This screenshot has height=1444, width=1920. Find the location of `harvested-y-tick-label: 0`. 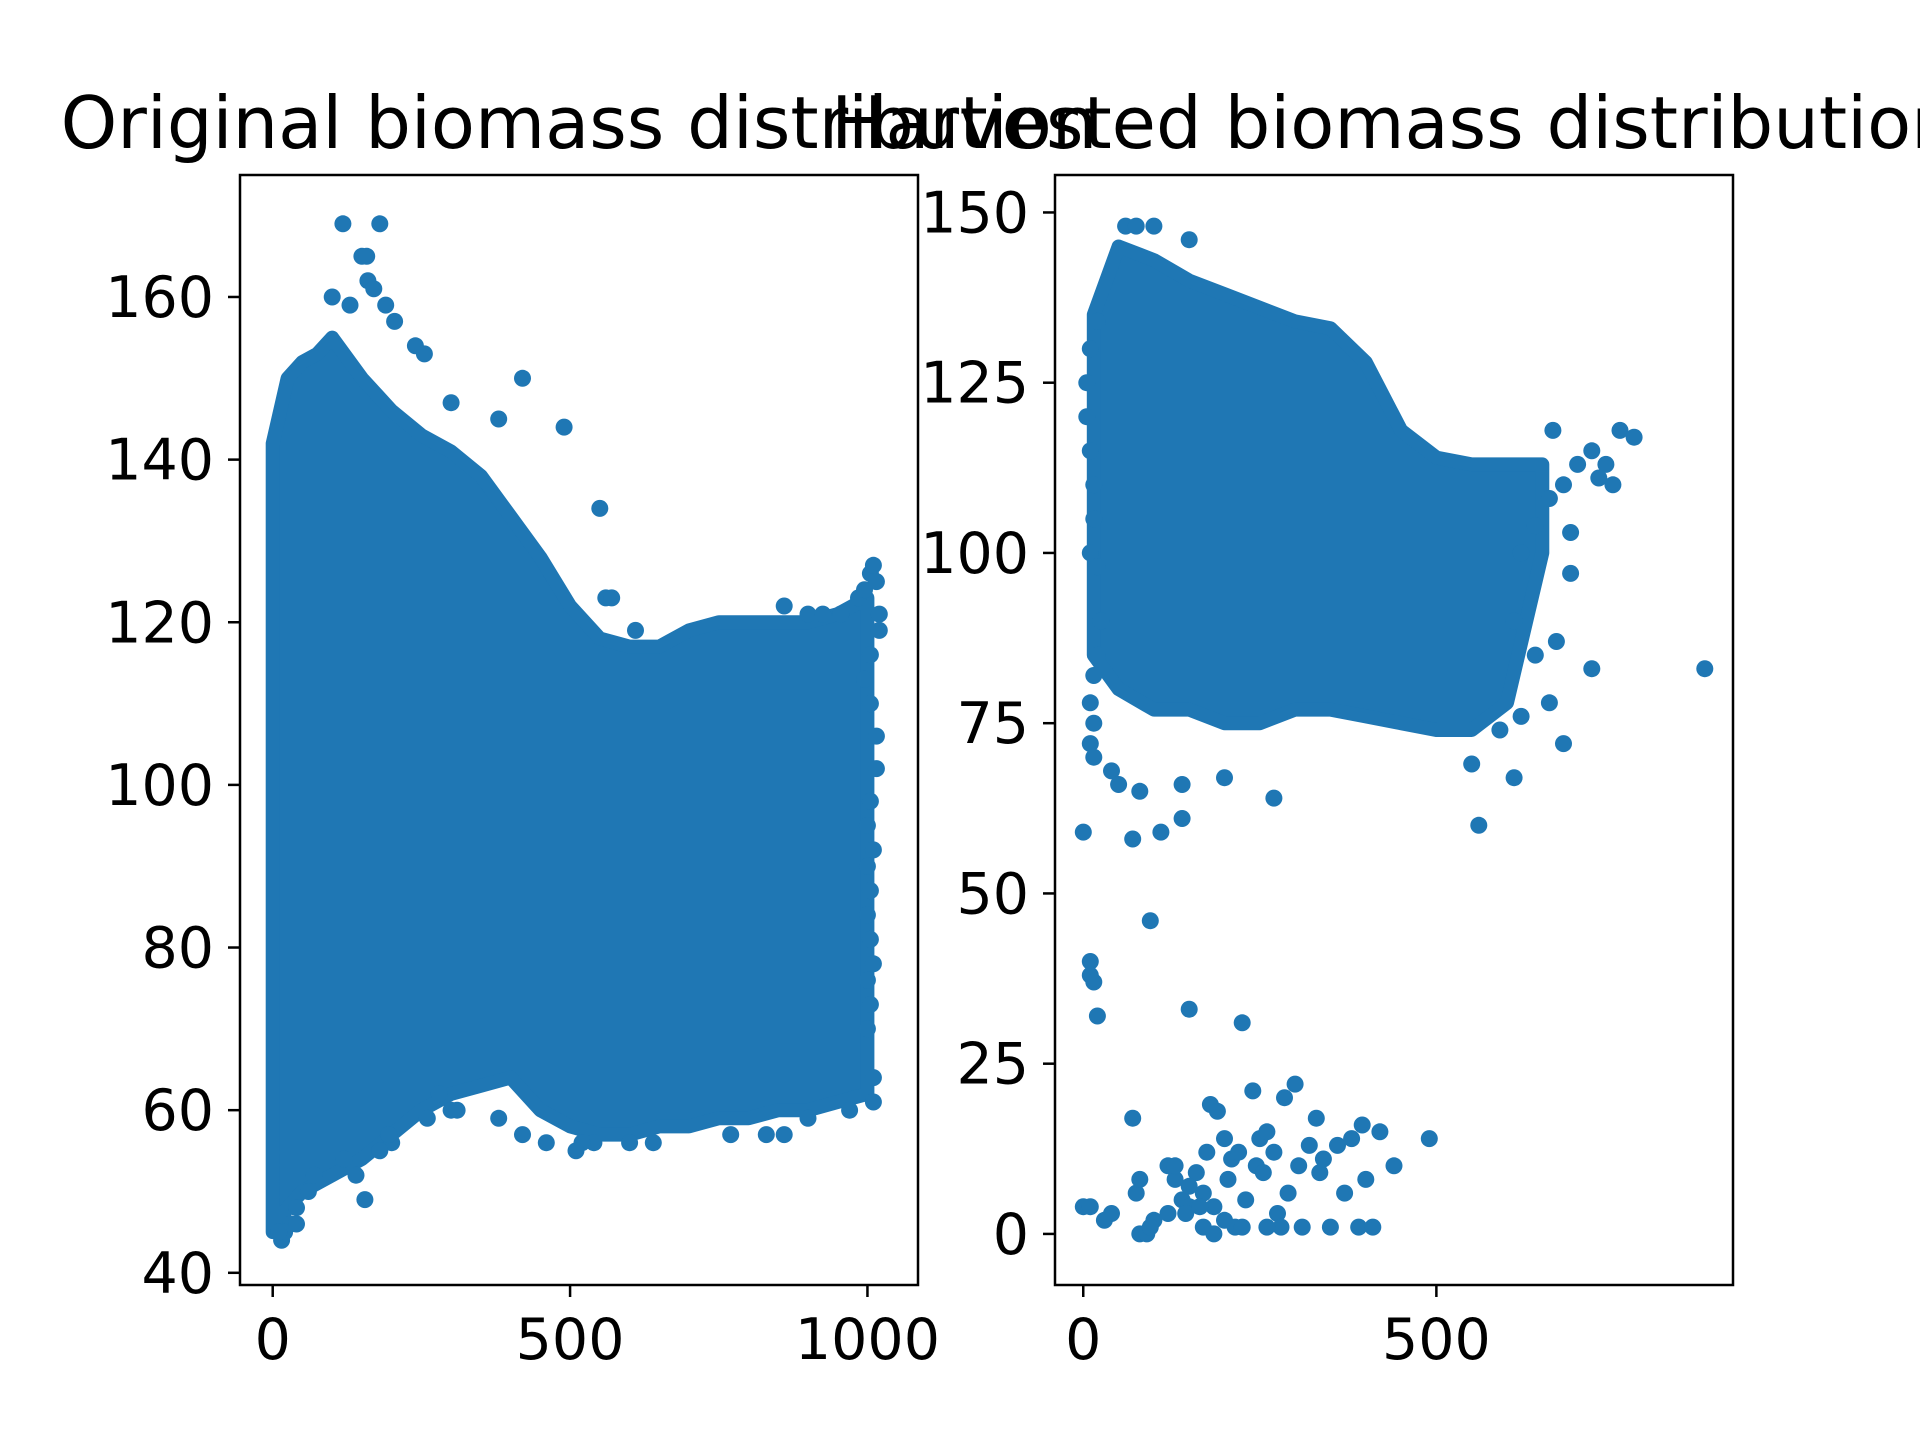

harvested-y-tick-label: 0 is located at coordinates (1011, 1235).